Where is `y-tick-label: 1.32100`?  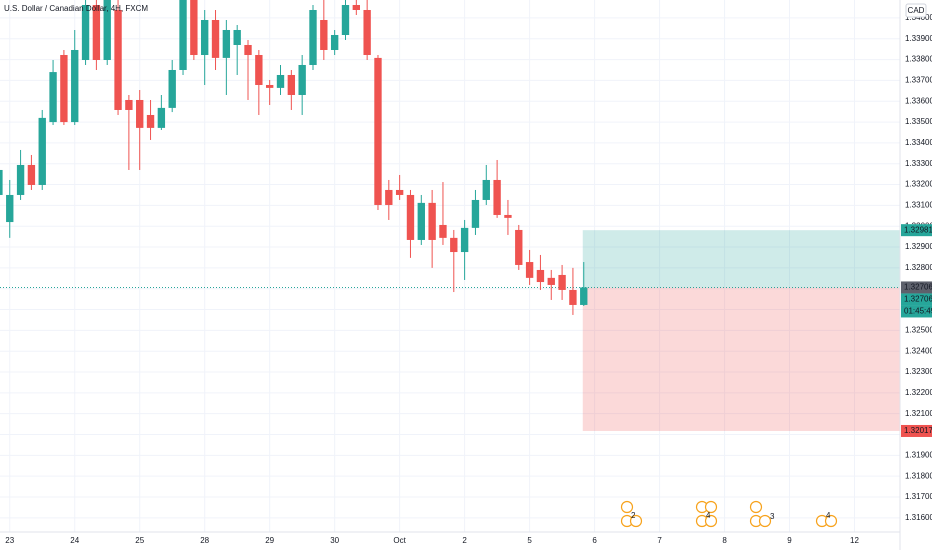 y-tick-label: 1.32100 is located at coordinates (918, 413).